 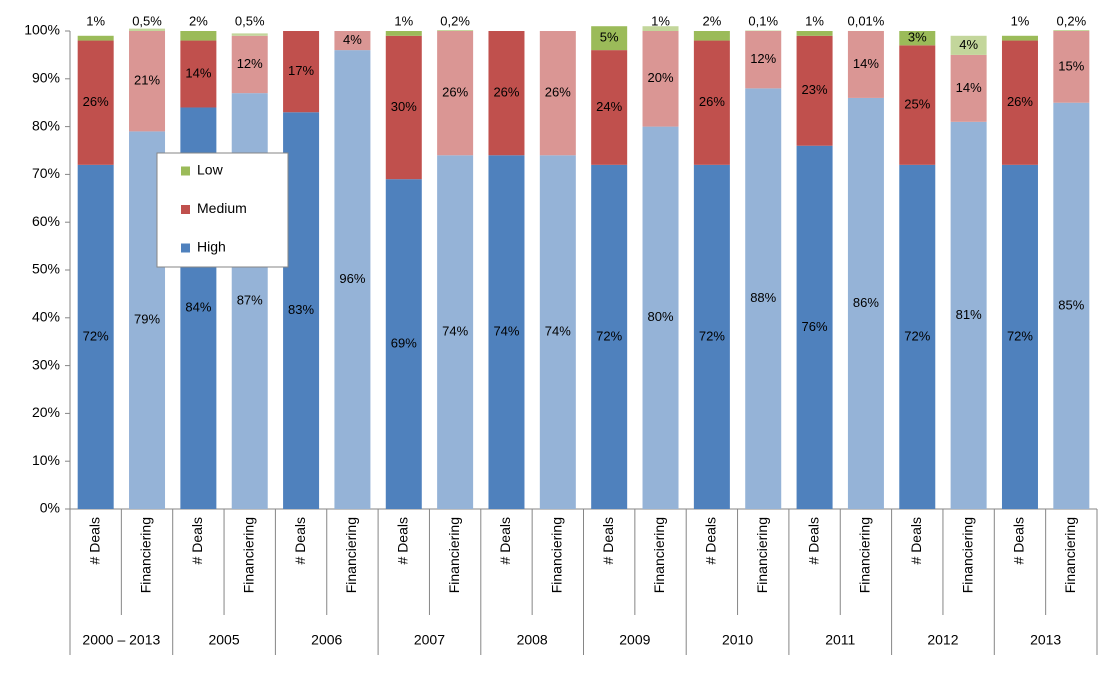 I want to click on y-tick-label: 60%, so click(x=46, y=221).